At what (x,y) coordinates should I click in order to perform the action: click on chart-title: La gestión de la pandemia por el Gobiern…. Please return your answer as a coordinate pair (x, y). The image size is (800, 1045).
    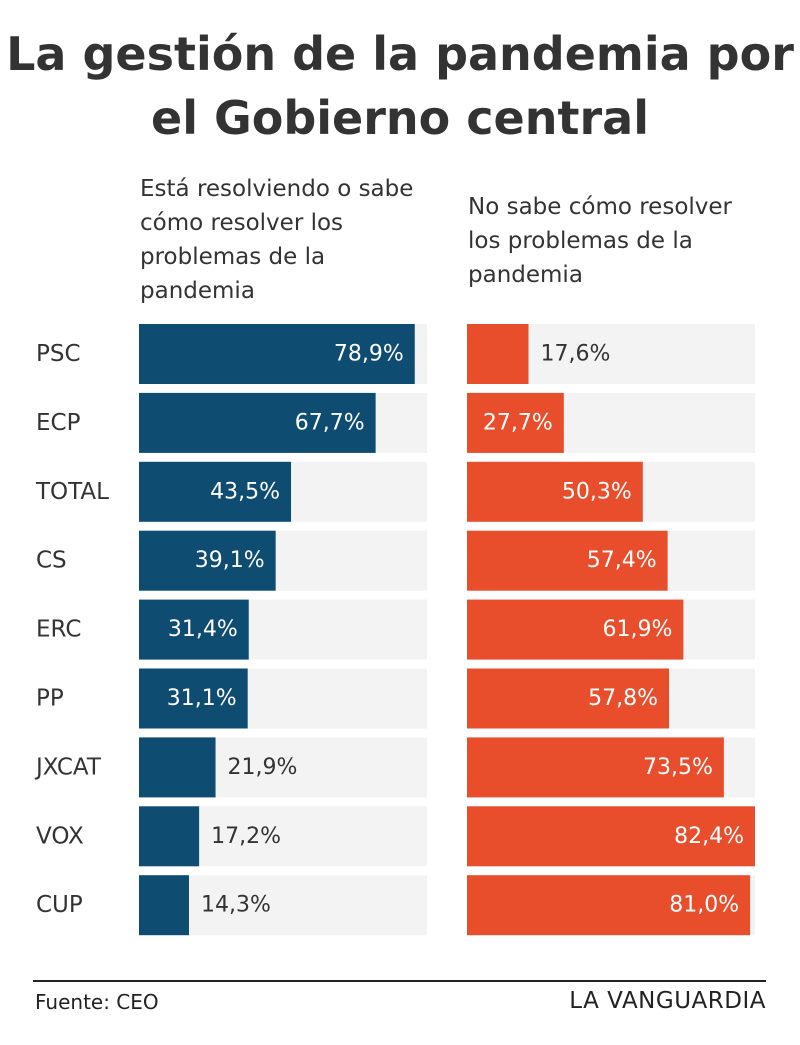
    Looking at the image, I should click on (400, 86).